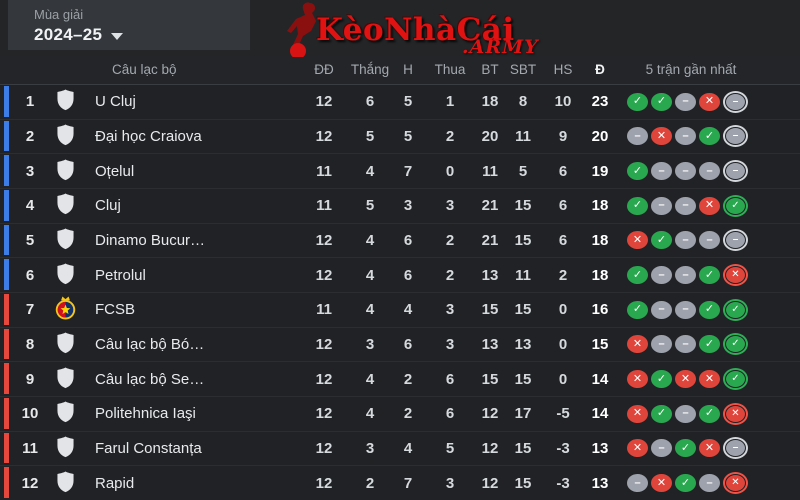  Describe the element at coordinates (148, 448) in the screenshot. I see `team-name: Farul Constanța` at that location.